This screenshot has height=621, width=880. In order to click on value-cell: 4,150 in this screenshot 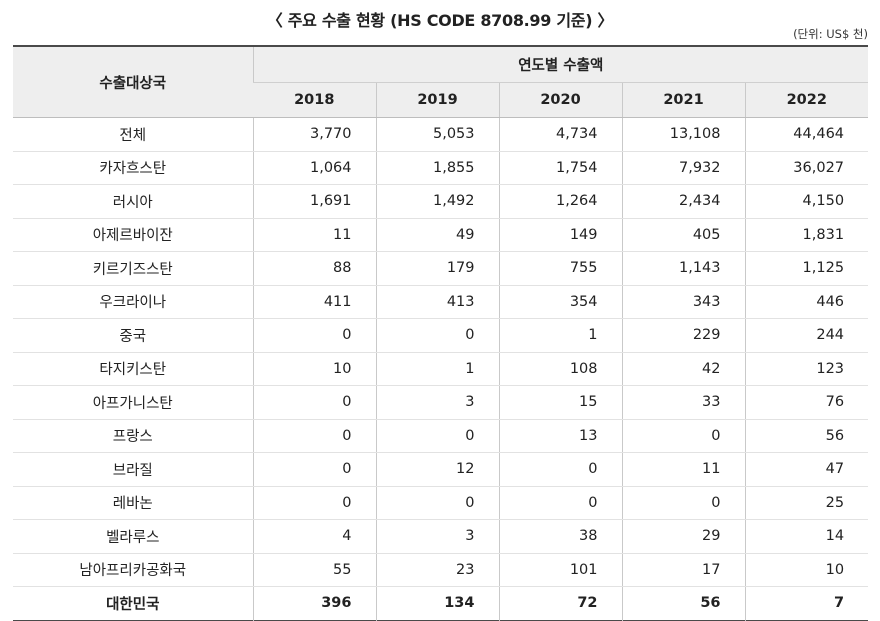, I will do `click(806, 201)`.